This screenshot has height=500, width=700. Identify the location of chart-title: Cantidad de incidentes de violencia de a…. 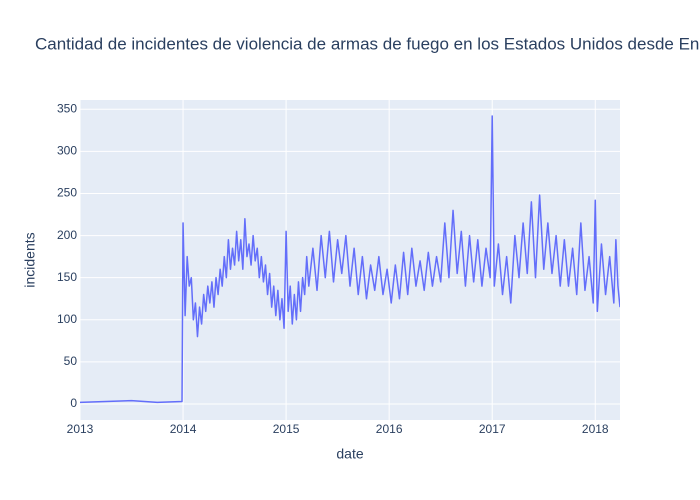
(367, 43).